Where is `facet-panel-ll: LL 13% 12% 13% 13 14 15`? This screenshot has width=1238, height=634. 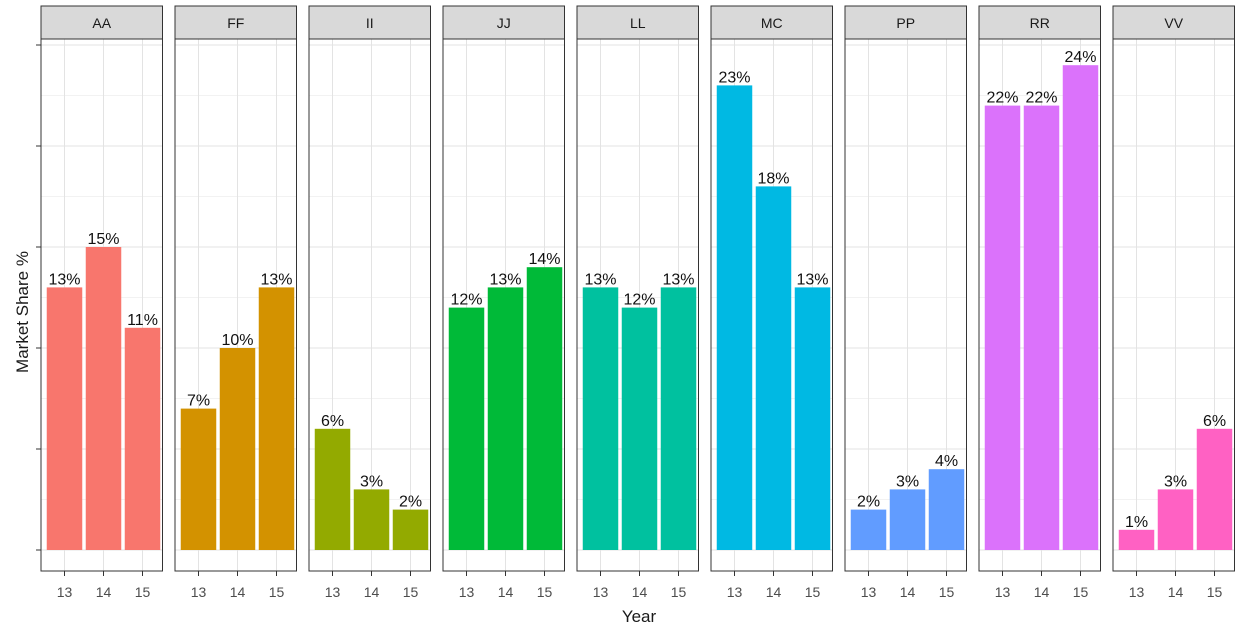 facet-panel-ll: LL 13% 12% 13% 13 14 15 is located at coordinates (637, 302).